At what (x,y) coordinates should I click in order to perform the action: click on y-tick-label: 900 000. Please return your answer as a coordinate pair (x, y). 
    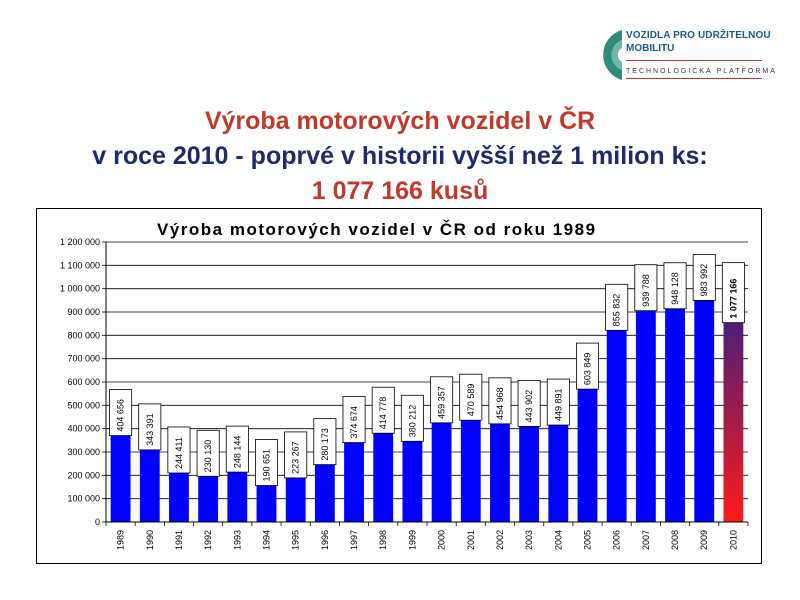
    Looking at the image, I should click on (83, 312).